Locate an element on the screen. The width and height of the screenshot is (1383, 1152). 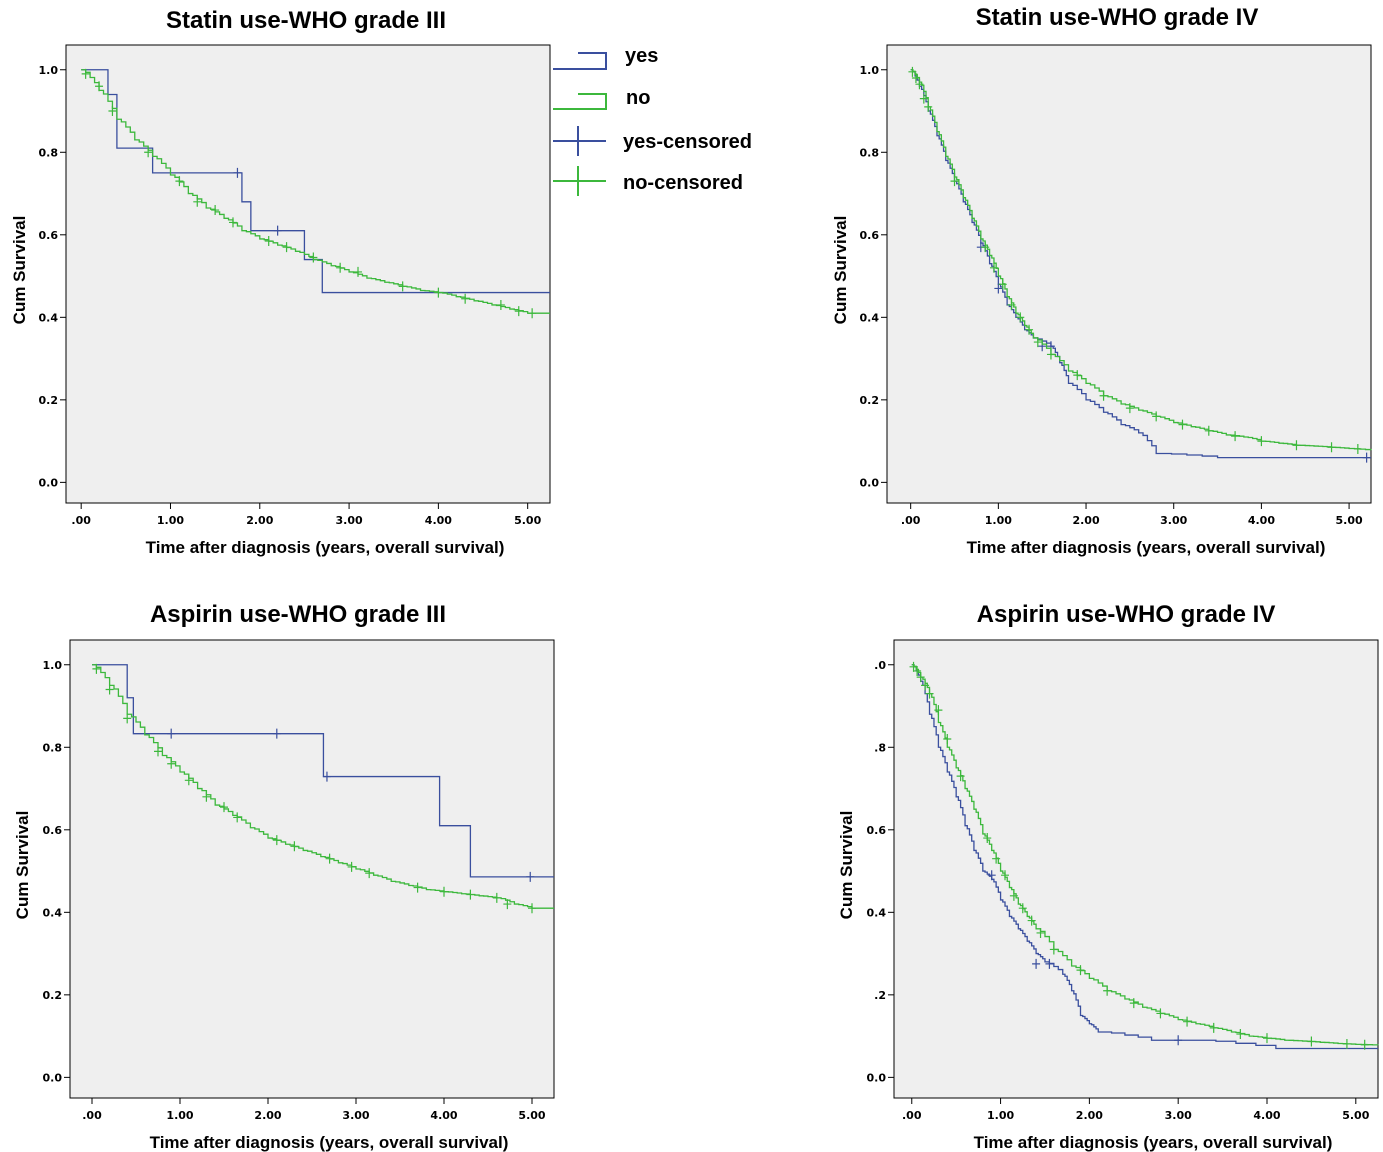
legend-label: yes-censored is located at coordinates (687, 142).